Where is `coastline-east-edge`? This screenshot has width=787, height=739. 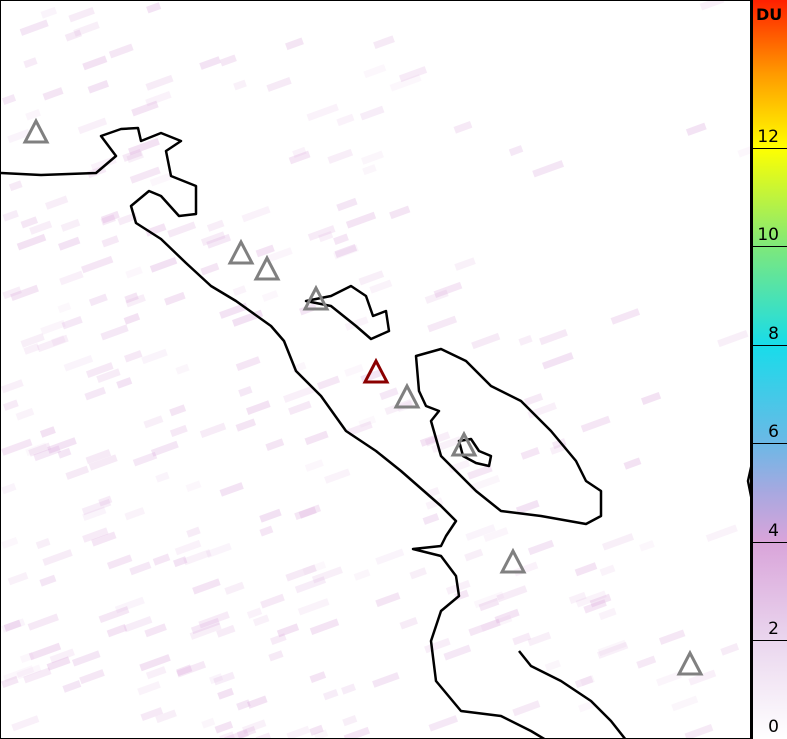 coastline-east-edge is located at coordinates (748, 482).